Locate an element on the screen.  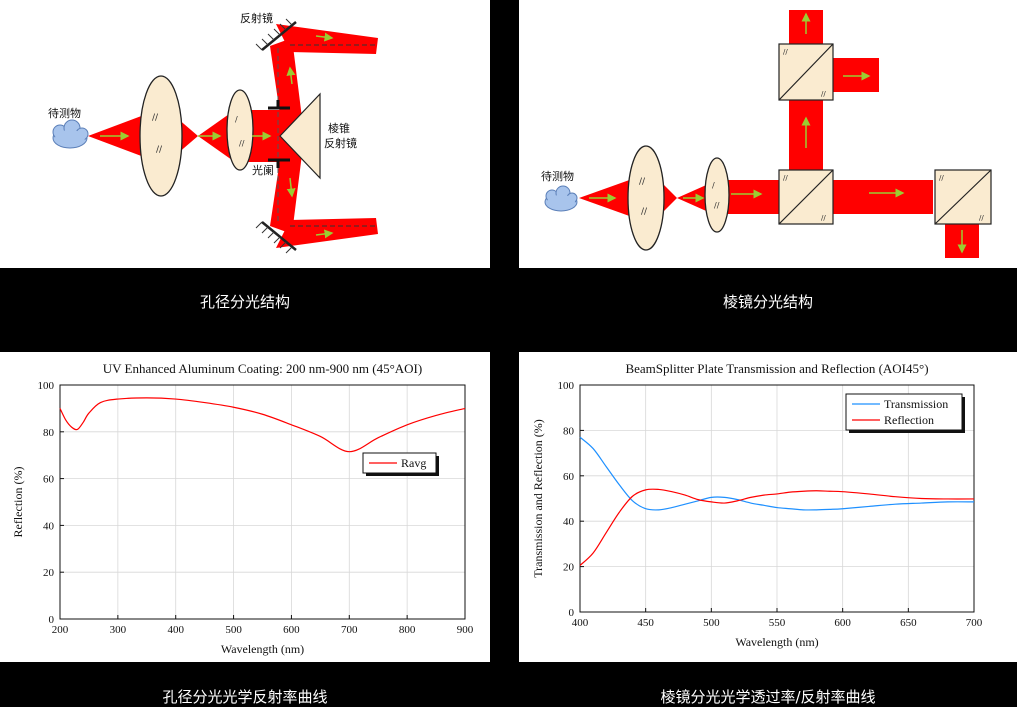
stop-label: 光阑 is located at coordinates (263, 170).